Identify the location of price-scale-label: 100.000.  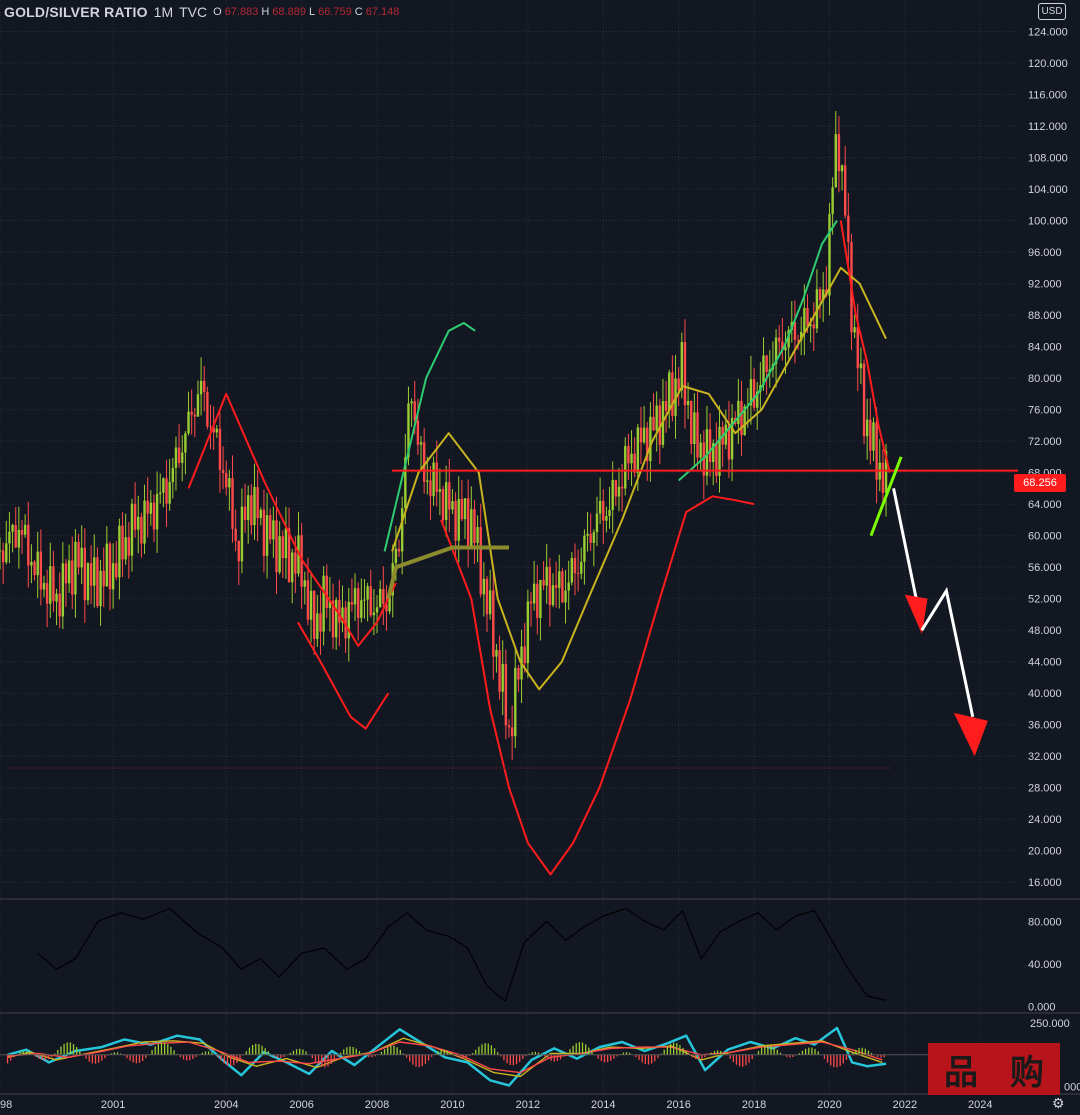
(1048, 222).